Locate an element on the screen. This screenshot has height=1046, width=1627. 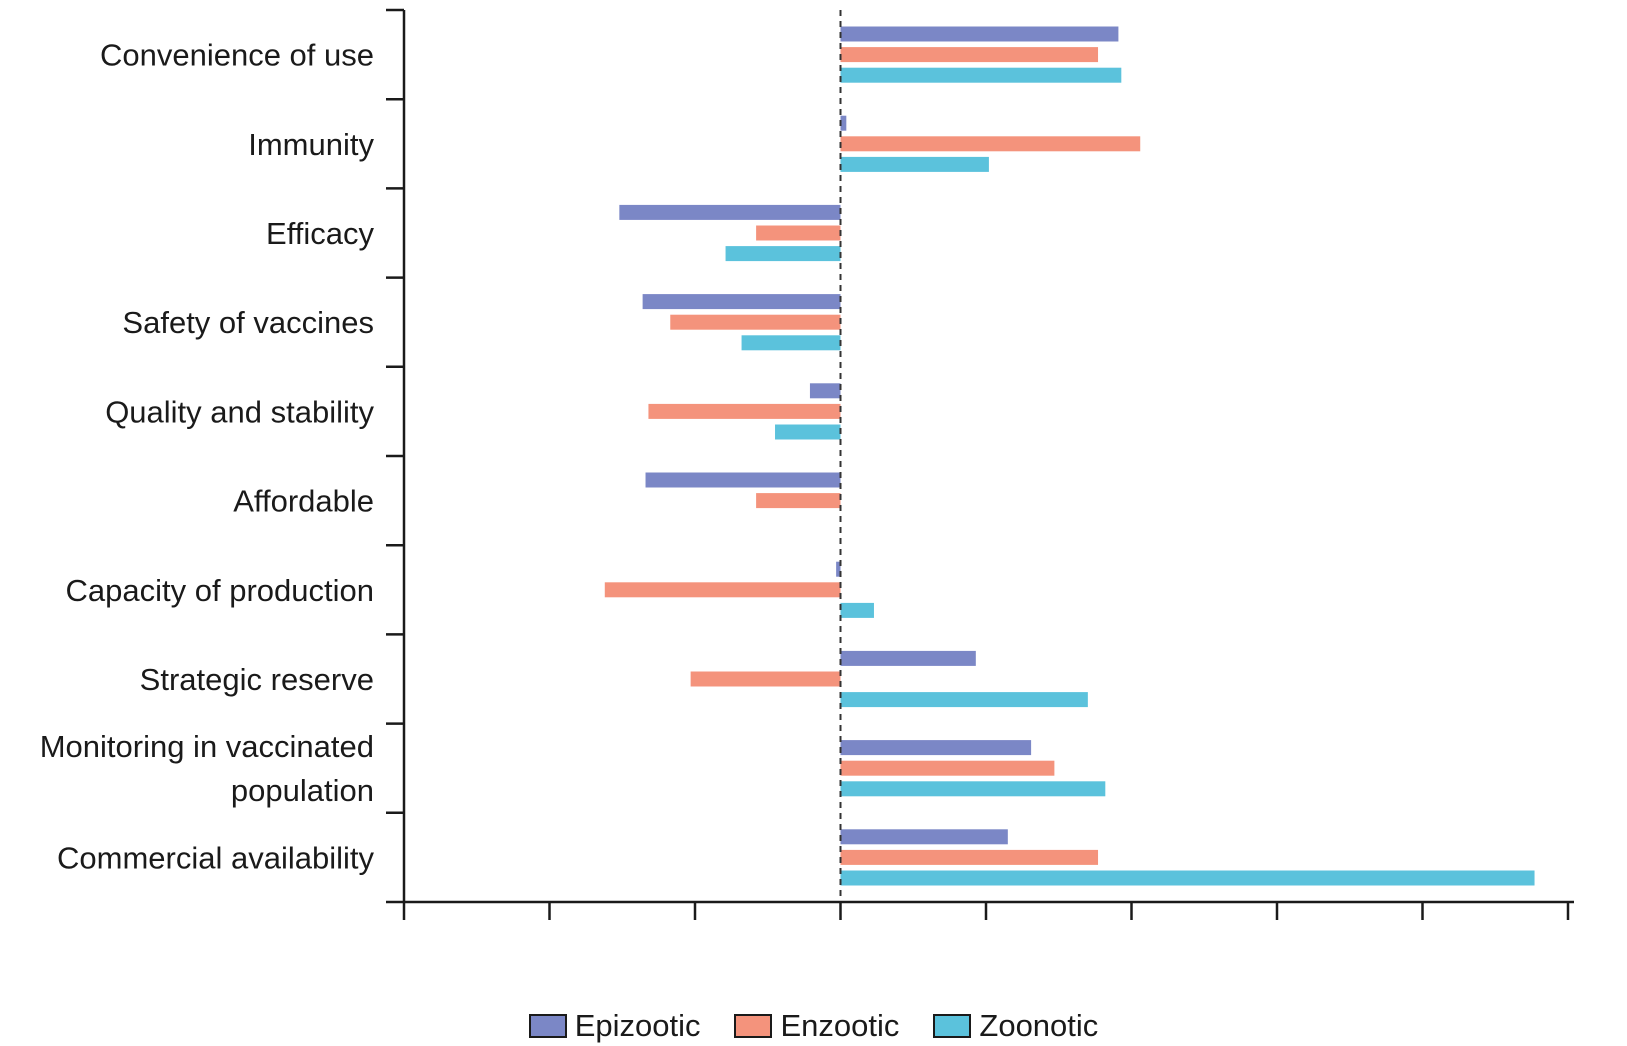
bar-zoonotic-quality-and-stability is located at coordinates (808, 432).